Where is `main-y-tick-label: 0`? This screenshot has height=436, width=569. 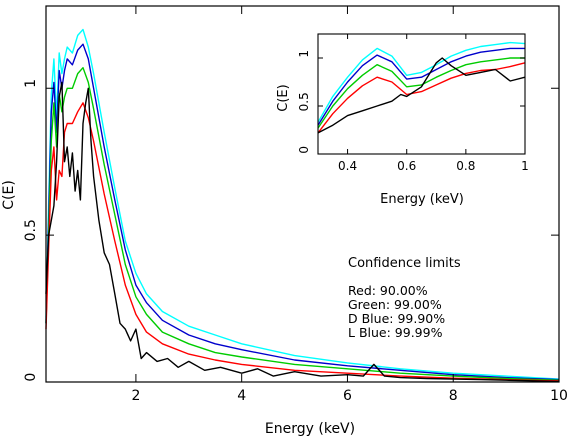 main-y-tick-label: 0 is located at coordinates (31, 377).